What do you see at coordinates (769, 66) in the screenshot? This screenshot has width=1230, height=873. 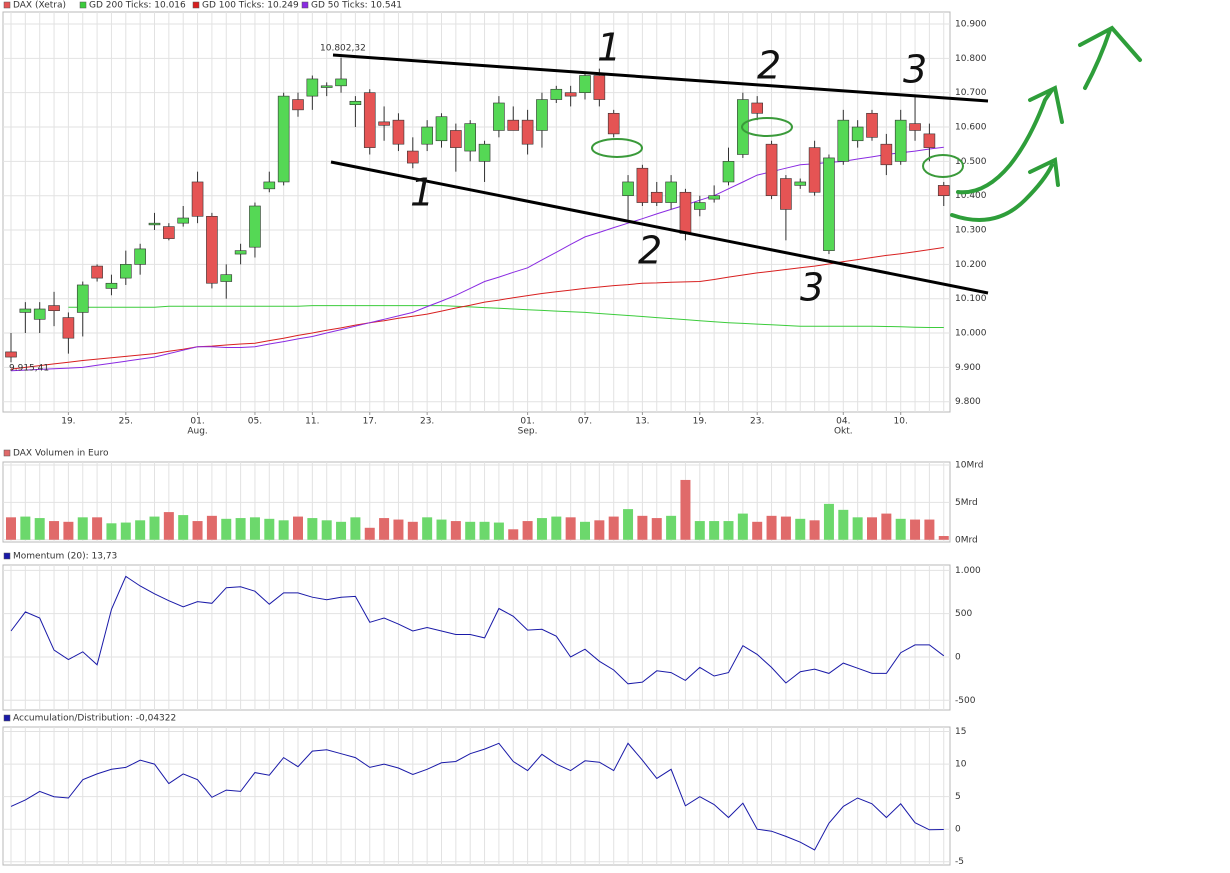 I see `hand-annotation: 2` at bounding box center [769, 66].